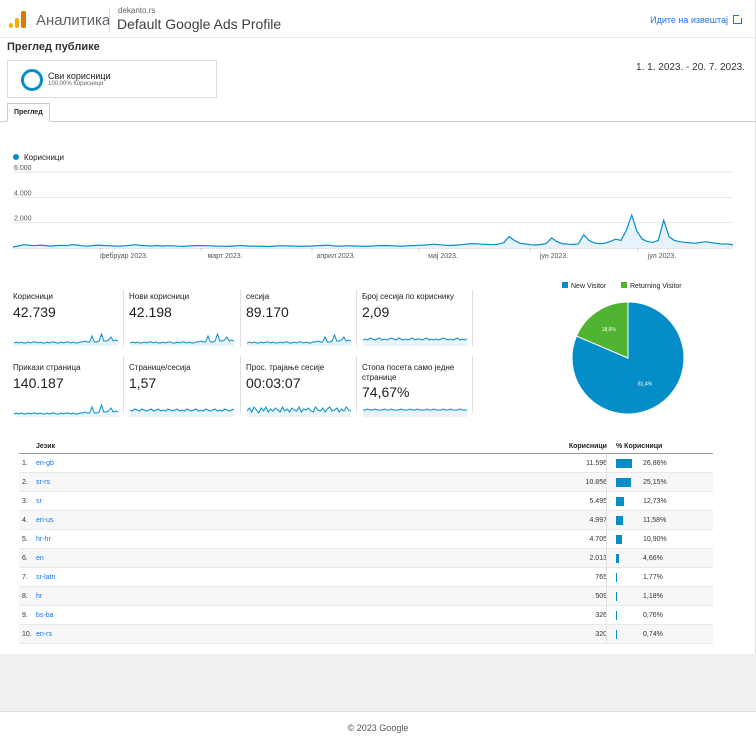 Image resolution: width=756 pixels, height=747 pixels. I want to click on metric-value: 42.739, so click(34, 312).